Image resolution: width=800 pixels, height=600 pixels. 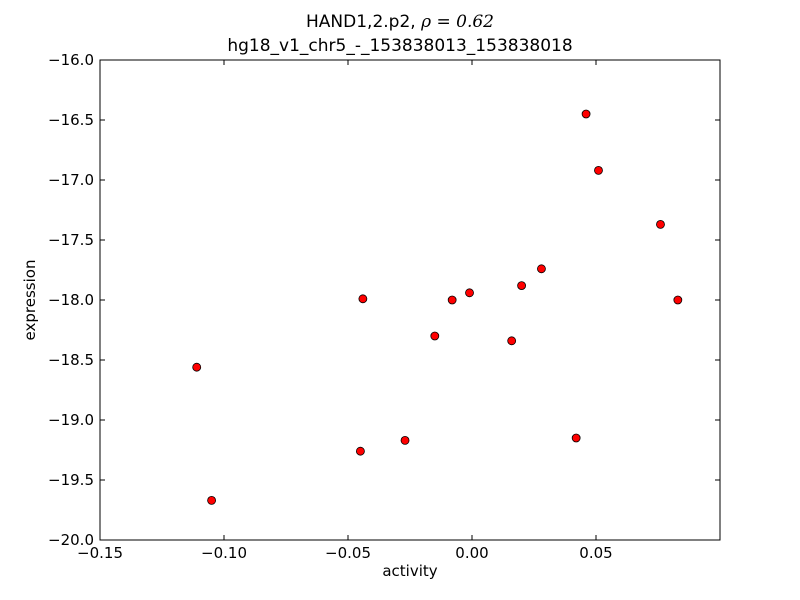 What do you see at coordinates (71, 240) in the screenshot?
I see `y-tick-label: −17.5` at bounding box center [71, 240].